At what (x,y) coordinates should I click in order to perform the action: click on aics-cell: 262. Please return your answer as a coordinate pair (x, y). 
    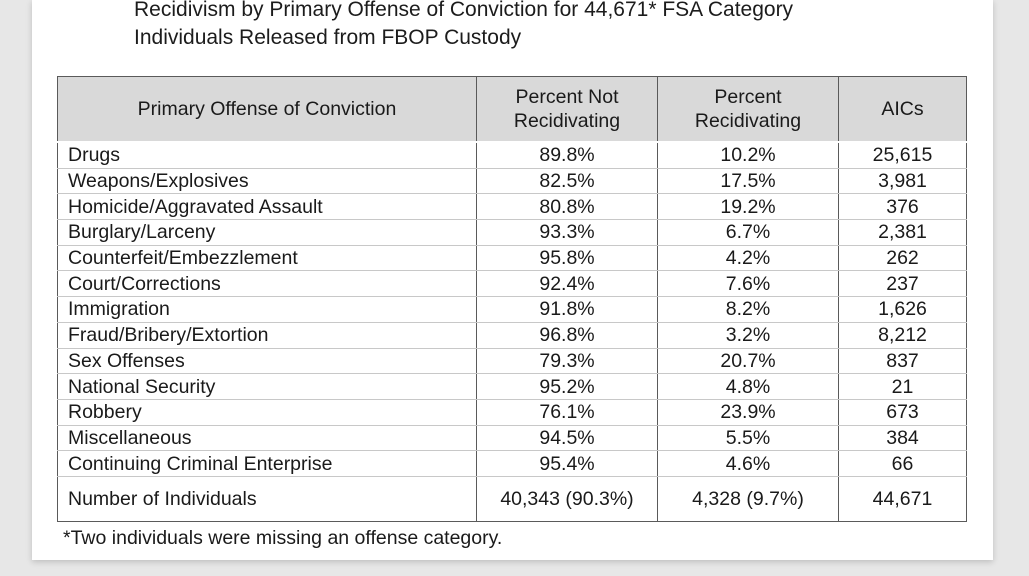
    Looking at the image, I should click on (902, 258).